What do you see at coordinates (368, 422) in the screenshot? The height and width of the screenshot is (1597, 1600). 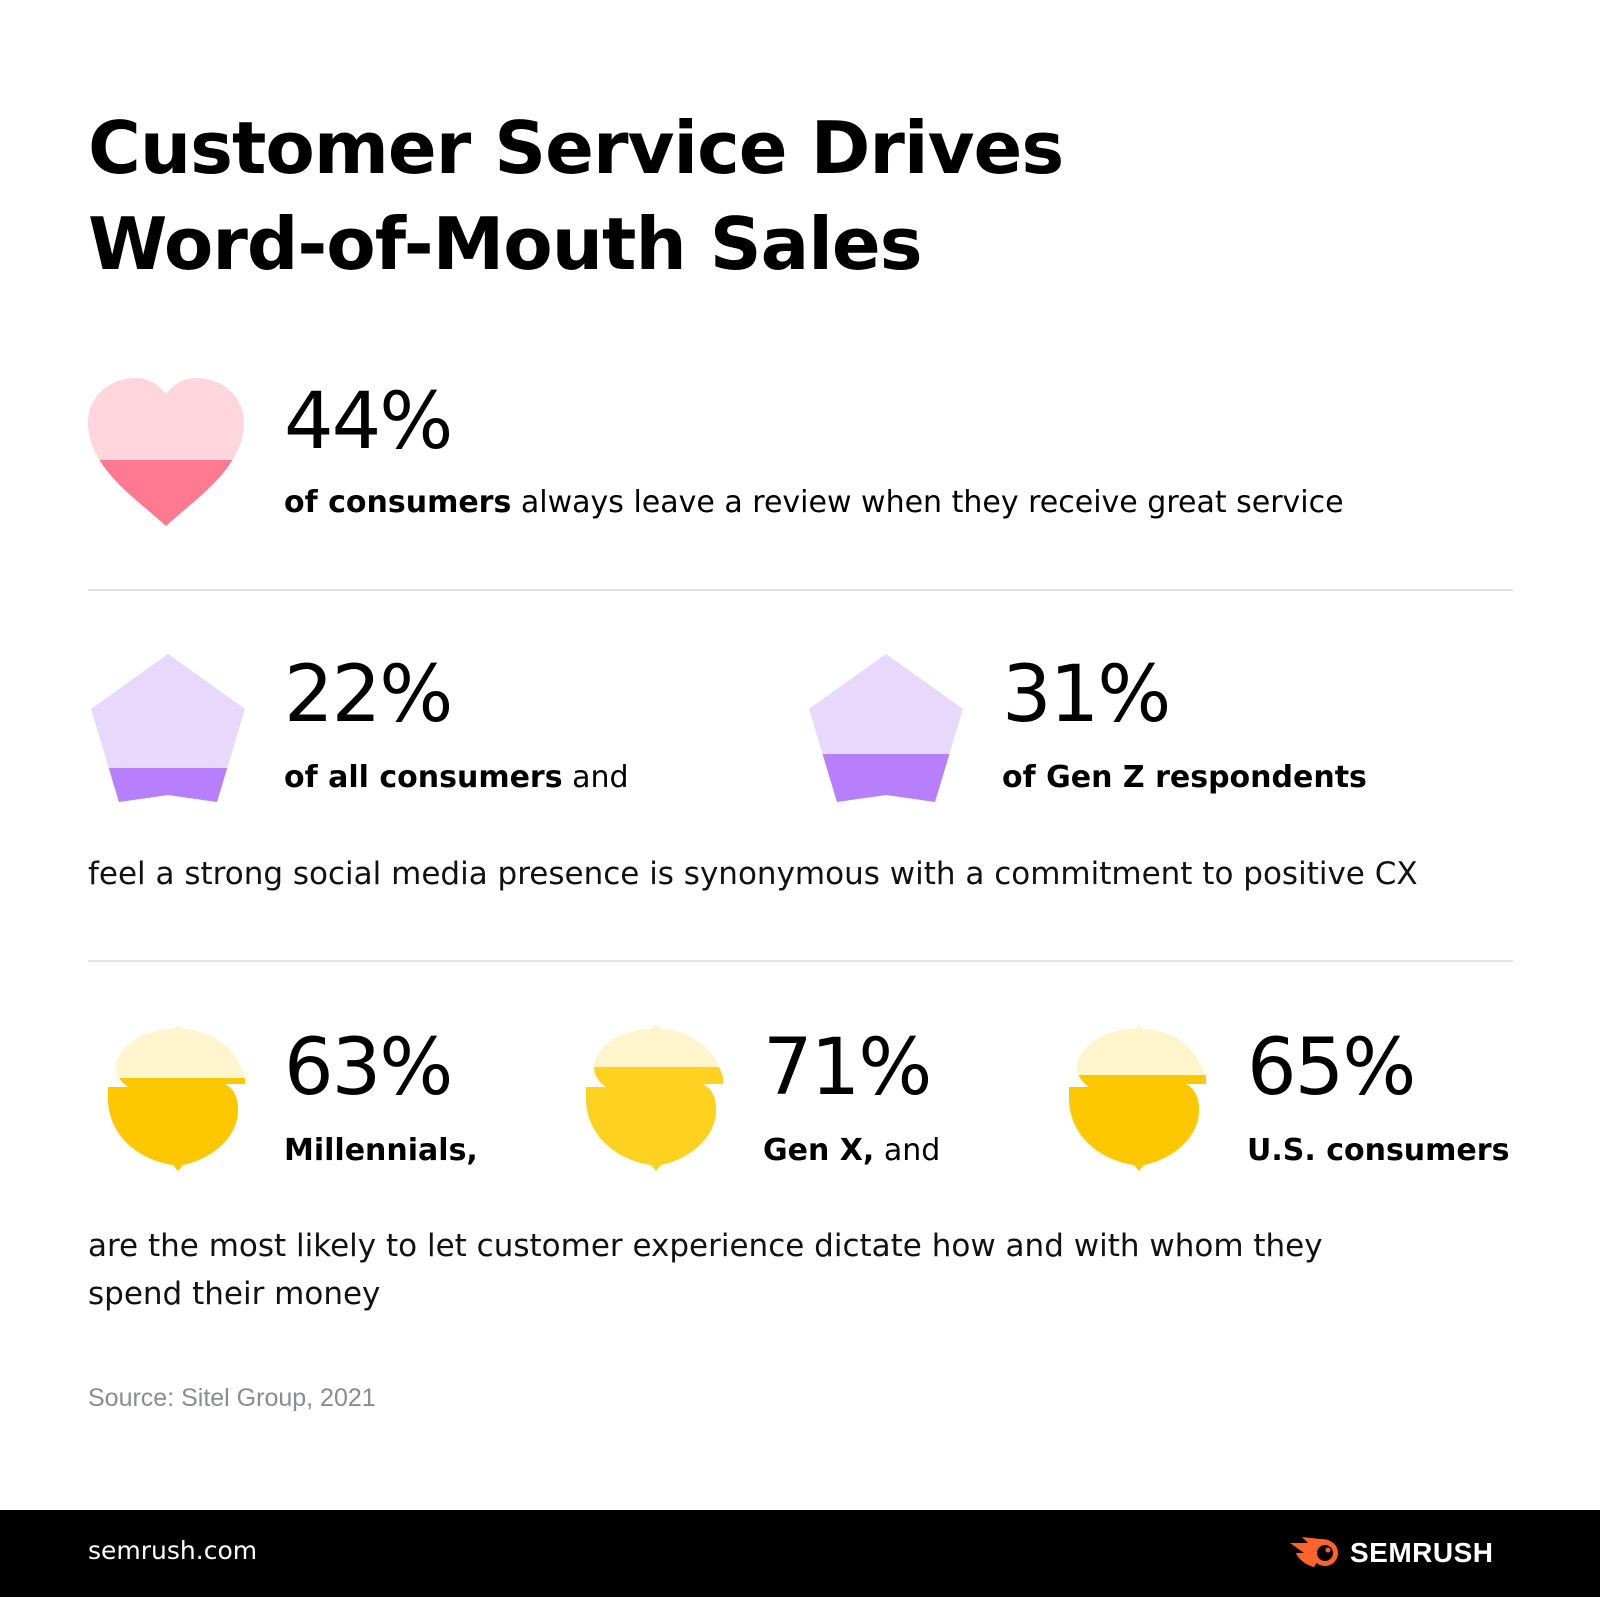 I see `stat-value: 44%` at bounding box center [368, 422].